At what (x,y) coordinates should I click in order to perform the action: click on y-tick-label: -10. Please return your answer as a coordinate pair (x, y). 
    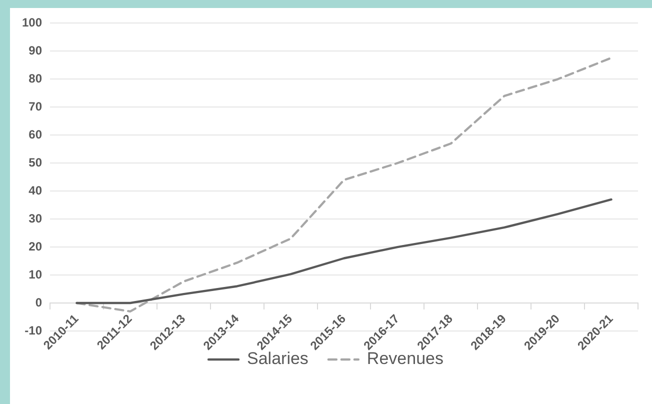
    Looking at the image, I should click on (33, 330).